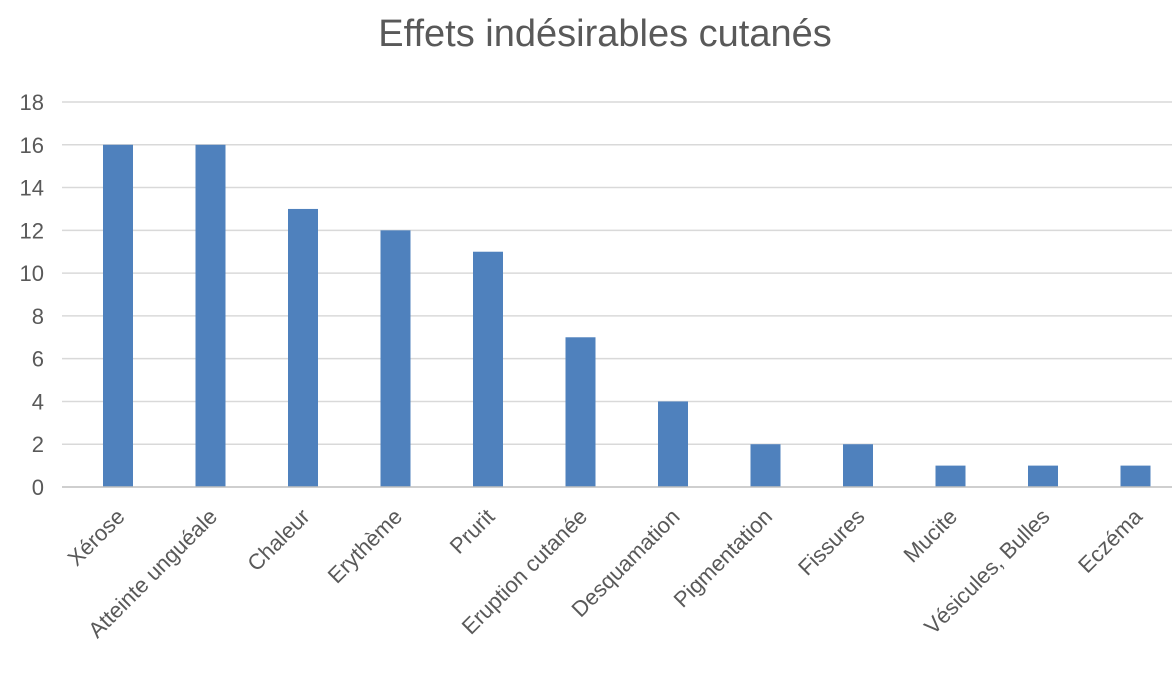 Image resolution: width=1172 pixels, height=689 pixels. Describe the element at coordinates (38, 487) in the screenshot. I see `y-tick-label: 0` at that location.